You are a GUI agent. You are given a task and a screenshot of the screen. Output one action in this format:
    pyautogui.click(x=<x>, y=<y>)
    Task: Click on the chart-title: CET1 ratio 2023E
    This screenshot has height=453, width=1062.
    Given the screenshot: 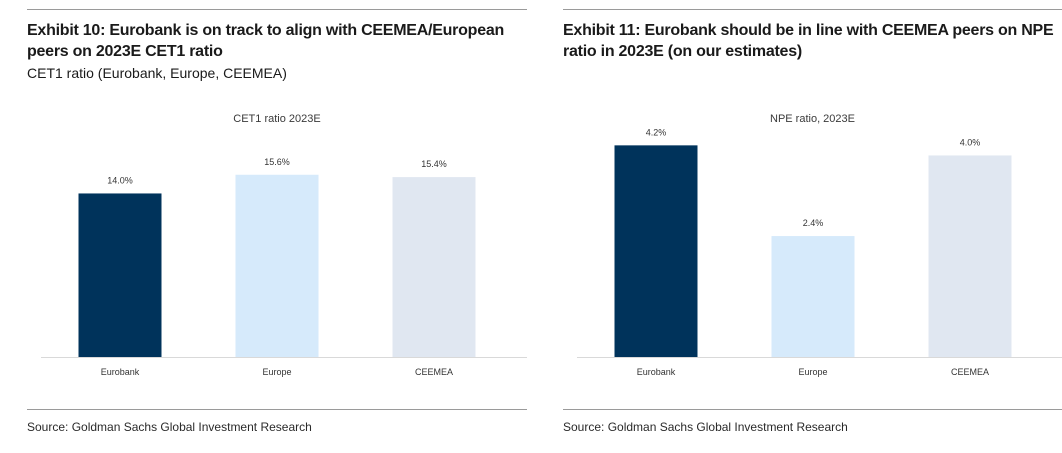 What is the action you would take?
    pyautogui.click(x=276, y=119)
    